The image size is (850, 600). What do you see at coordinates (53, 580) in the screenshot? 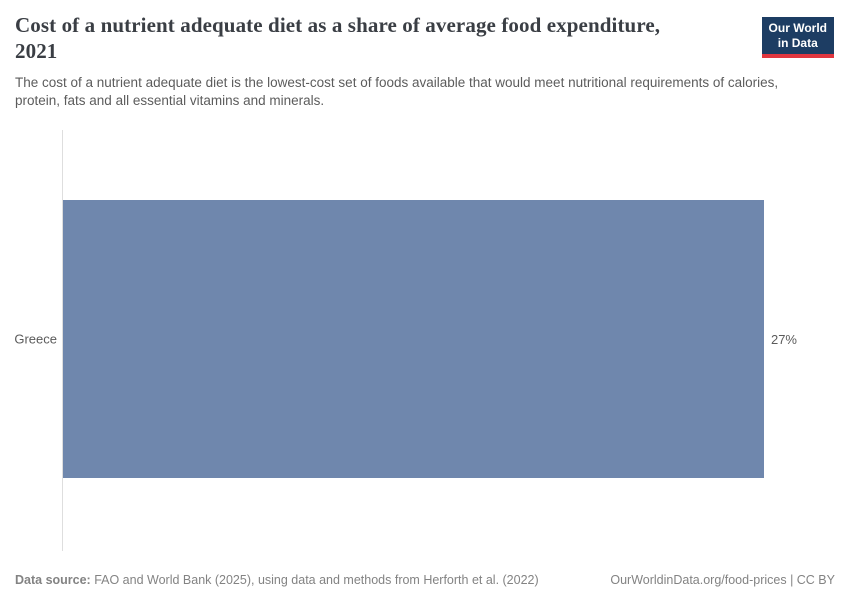
I see `data-source-label: Data source:` at bounding box center [53, 580].